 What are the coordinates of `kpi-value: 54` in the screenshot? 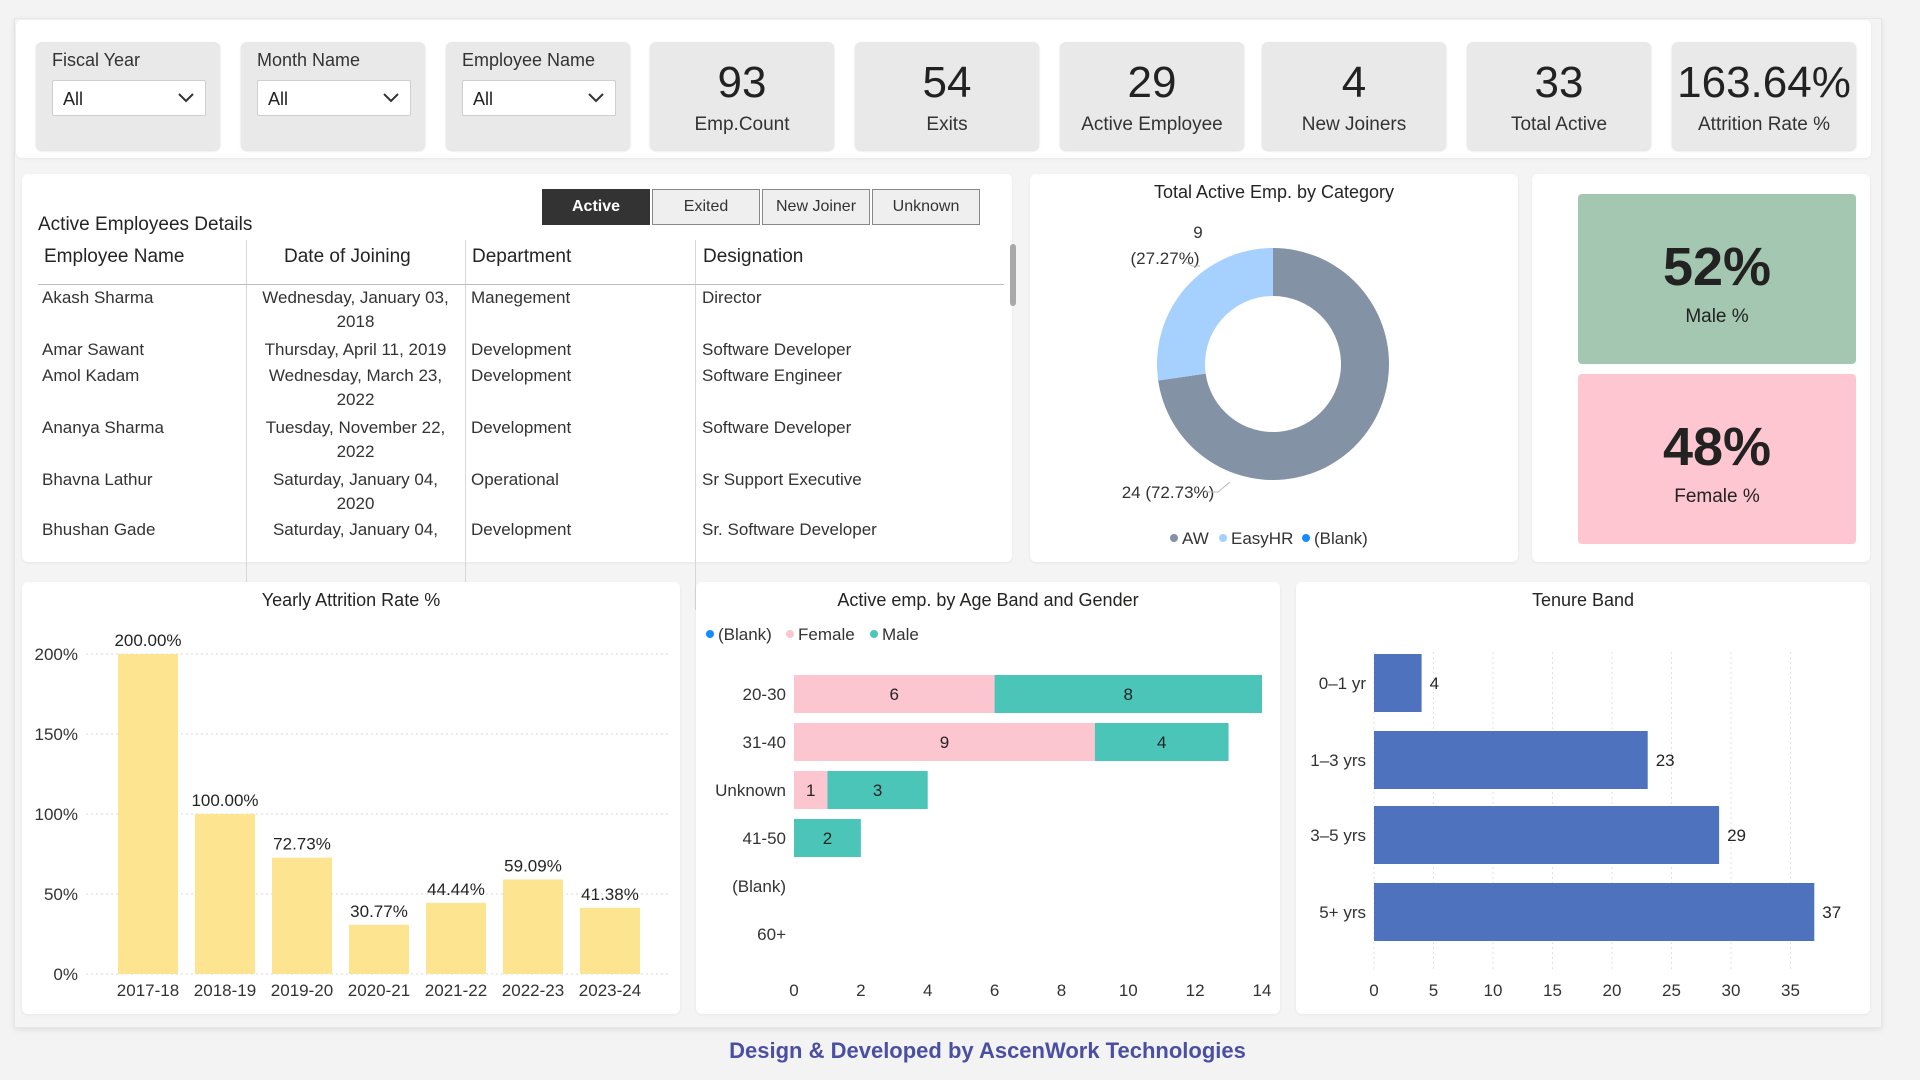 It's located at (947, 82).